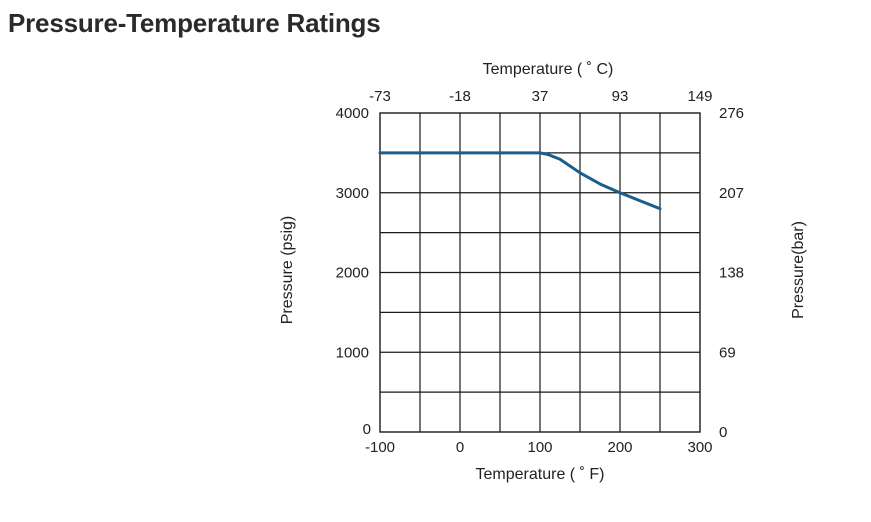 The height and width of the screenshot is (522, 871). What do you see at coordinates (194, 23) in the screenshot?
I see `page-title: Pressure-Temperature Ratings` at bounding box center [194, 23].